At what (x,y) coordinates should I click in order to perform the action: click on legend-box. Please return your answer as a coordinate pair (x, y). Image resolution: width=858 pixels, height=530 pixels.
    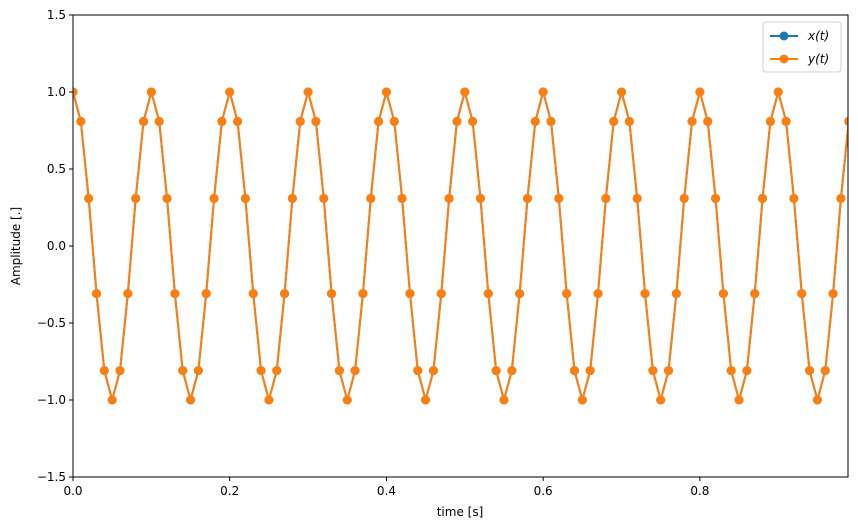
    Looking at the image, I should click on (802, 47).